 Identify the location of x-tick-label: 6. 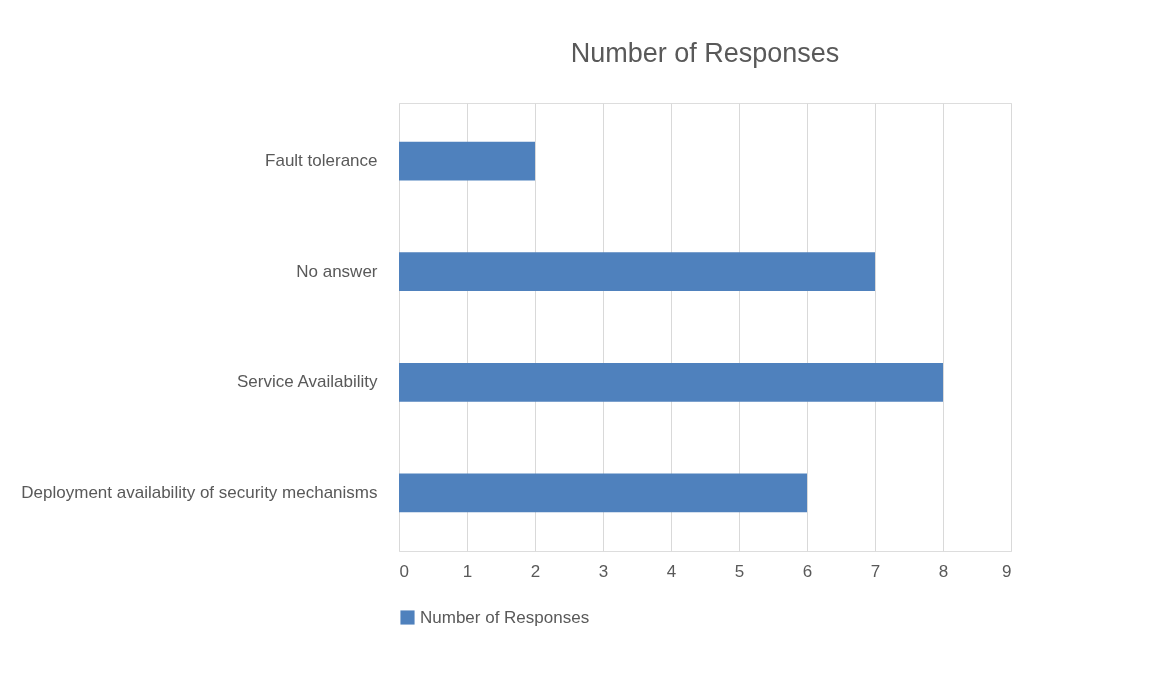
(807, 571).